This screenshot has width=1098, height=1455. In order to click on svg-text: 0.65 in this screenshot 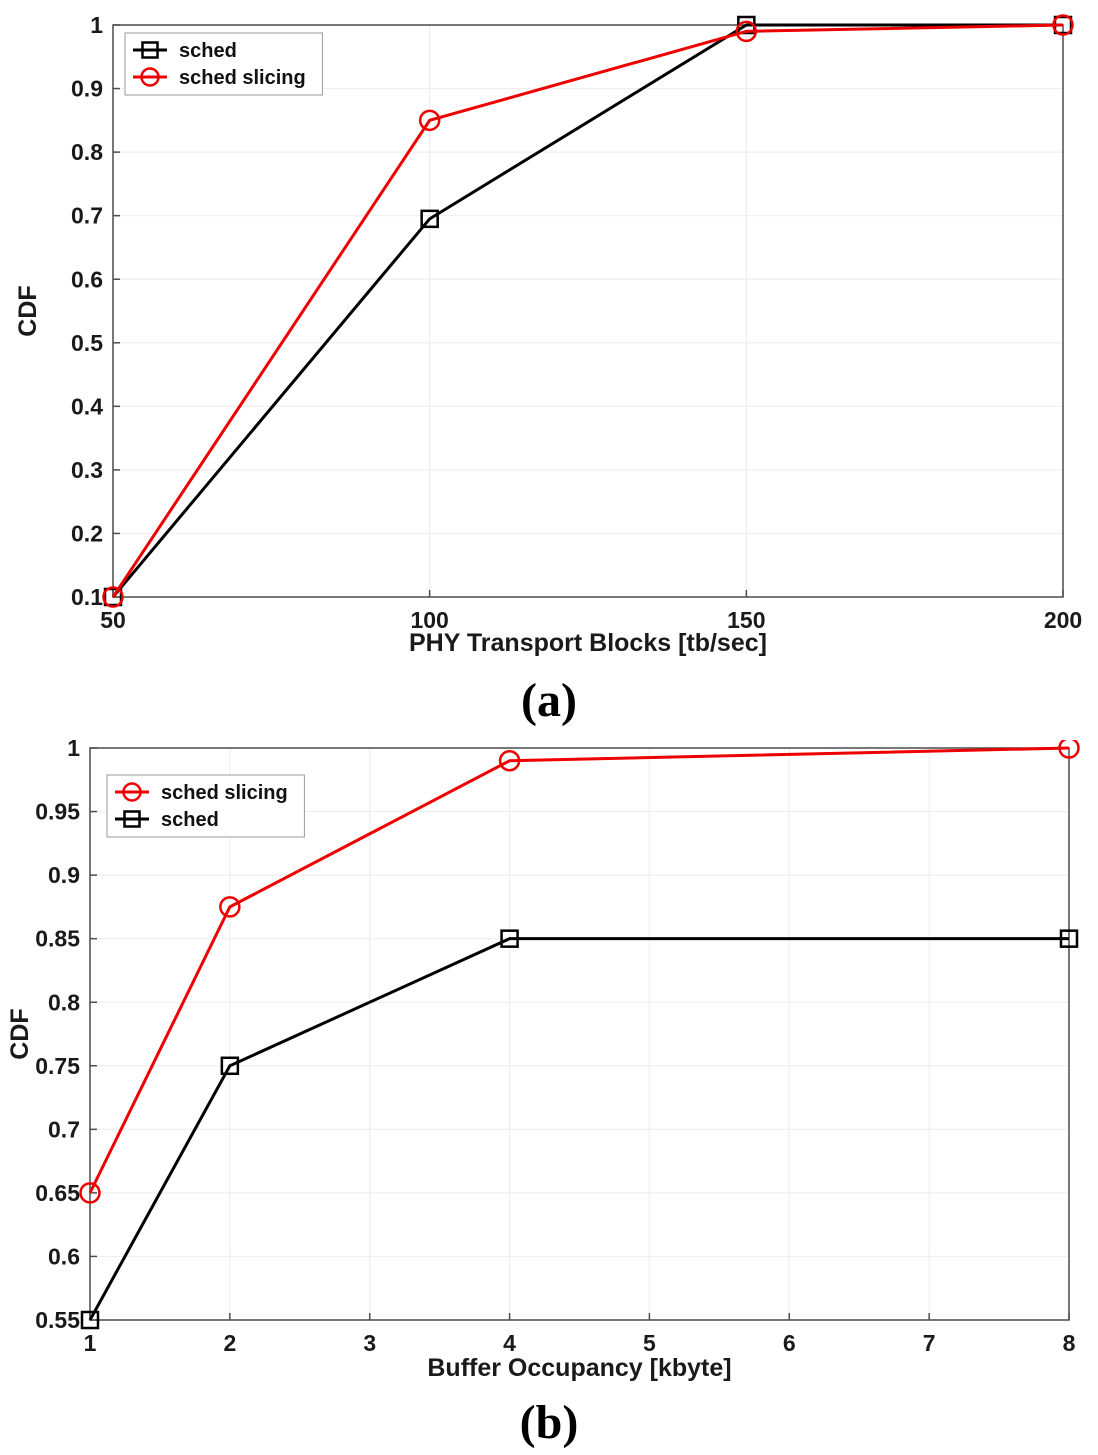, I will do `click(57, 1193)`.